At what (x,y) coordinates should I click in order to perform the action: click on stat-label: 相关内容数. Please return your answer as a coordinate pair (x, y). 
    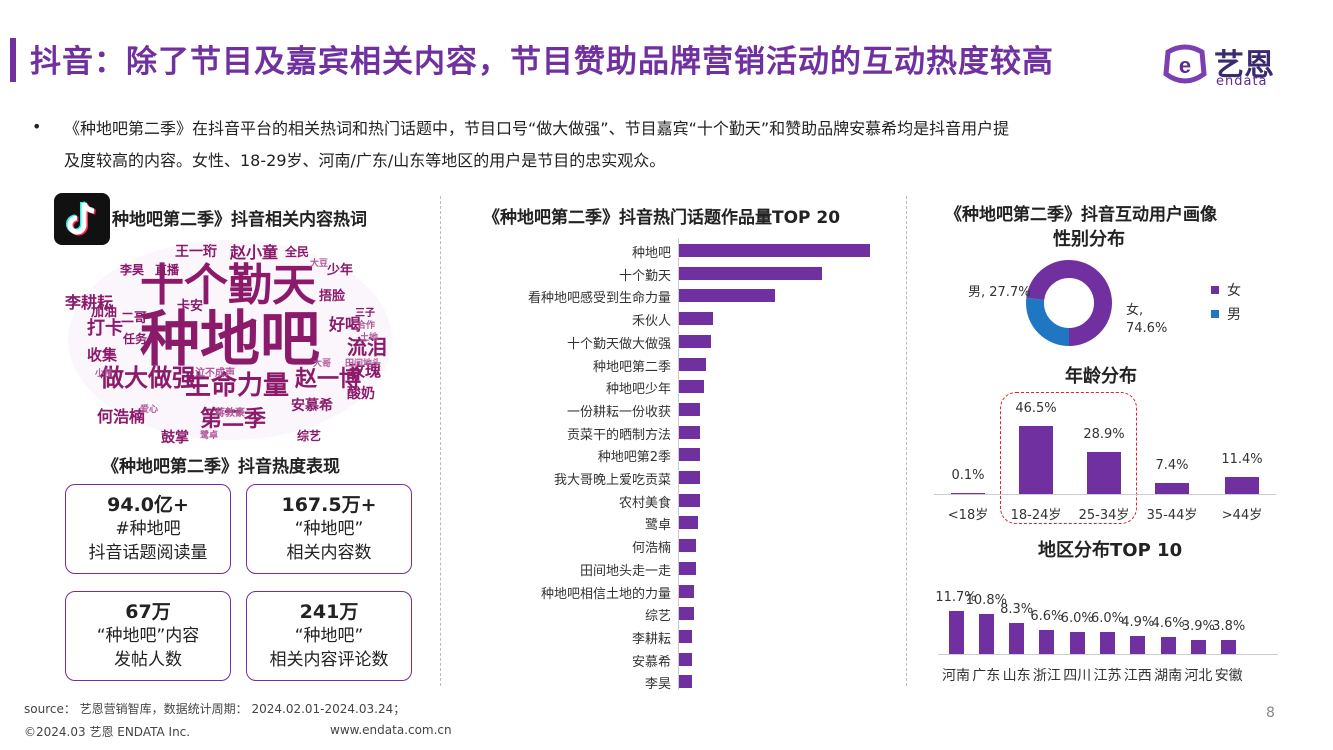
    Looking at the image, I should click on (329, 553).